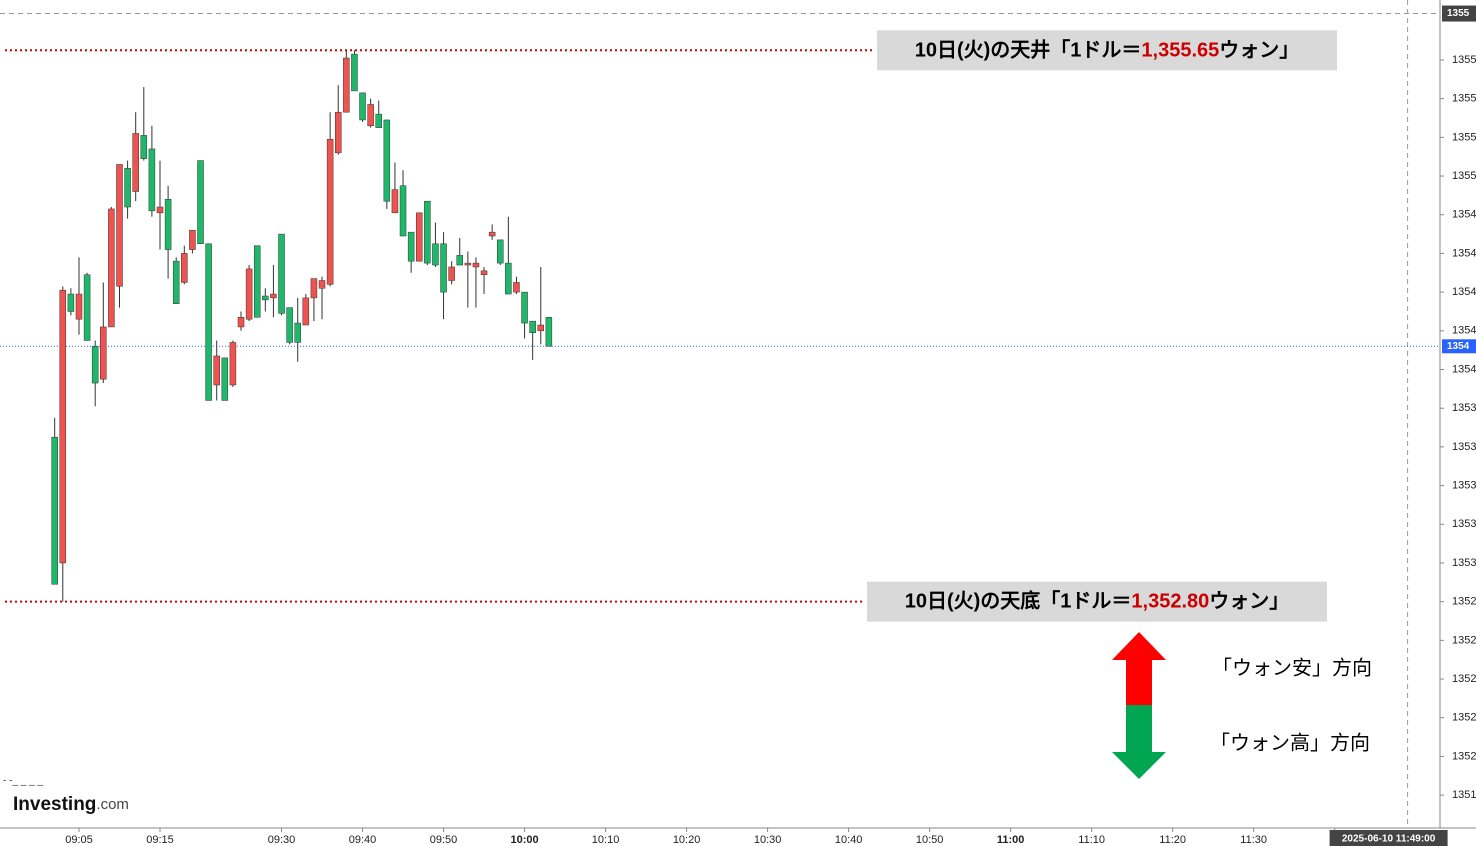  I want to click on logo: Investing.com, so click(71, 804).